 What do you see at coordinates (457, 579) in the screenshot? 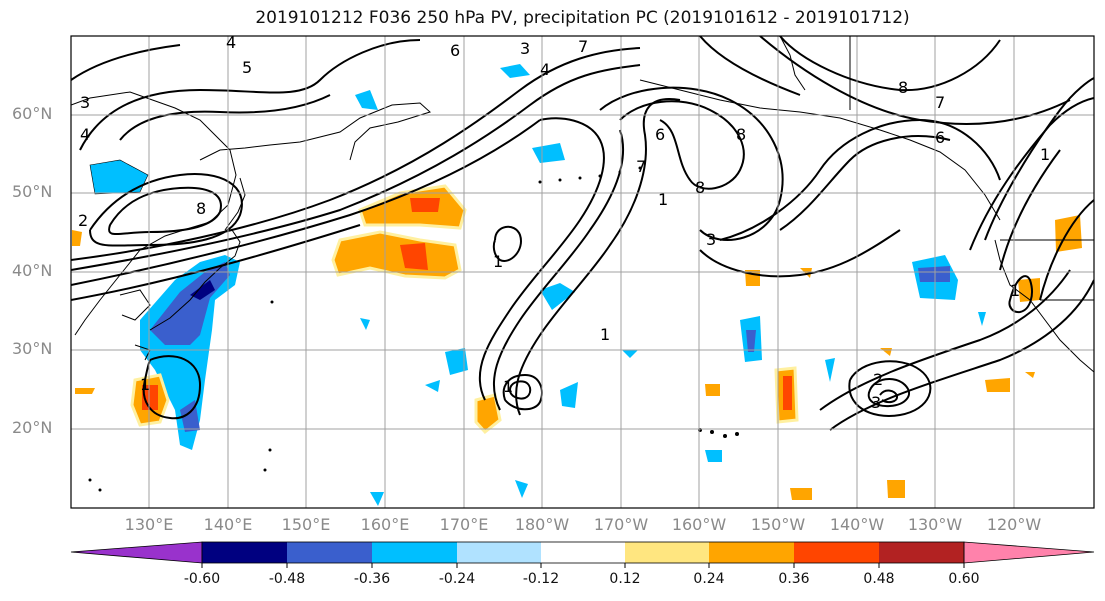
I see `colorbar-tick-label: -0.24` at bounding box center [457, 579].